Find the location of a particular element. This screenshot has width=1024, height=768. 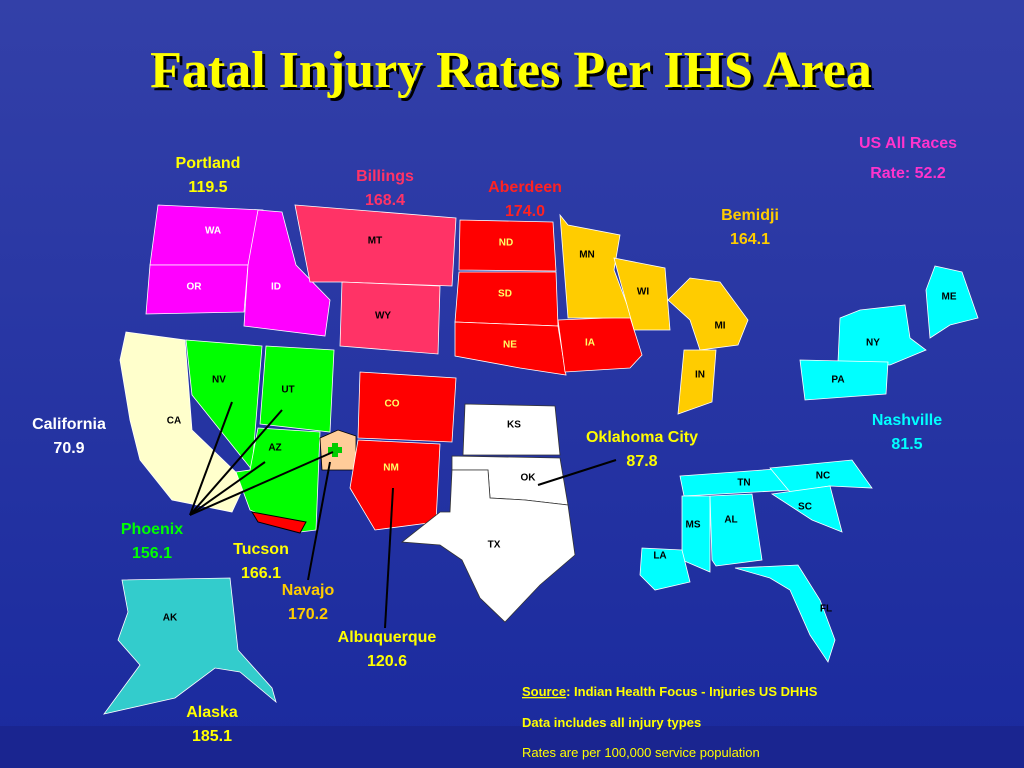

state-label: ME is located at coordinates (949, 297).